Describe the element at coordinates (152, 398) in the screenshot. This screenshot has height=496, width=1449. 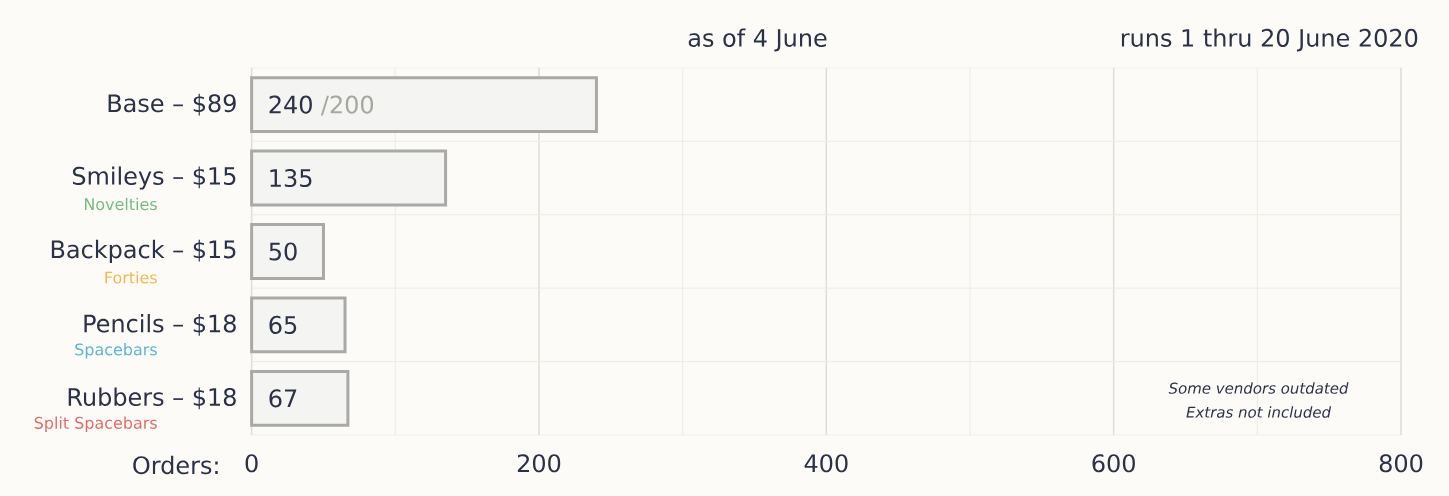
I see `y-tick-label: Rubbers – $18` at that location.